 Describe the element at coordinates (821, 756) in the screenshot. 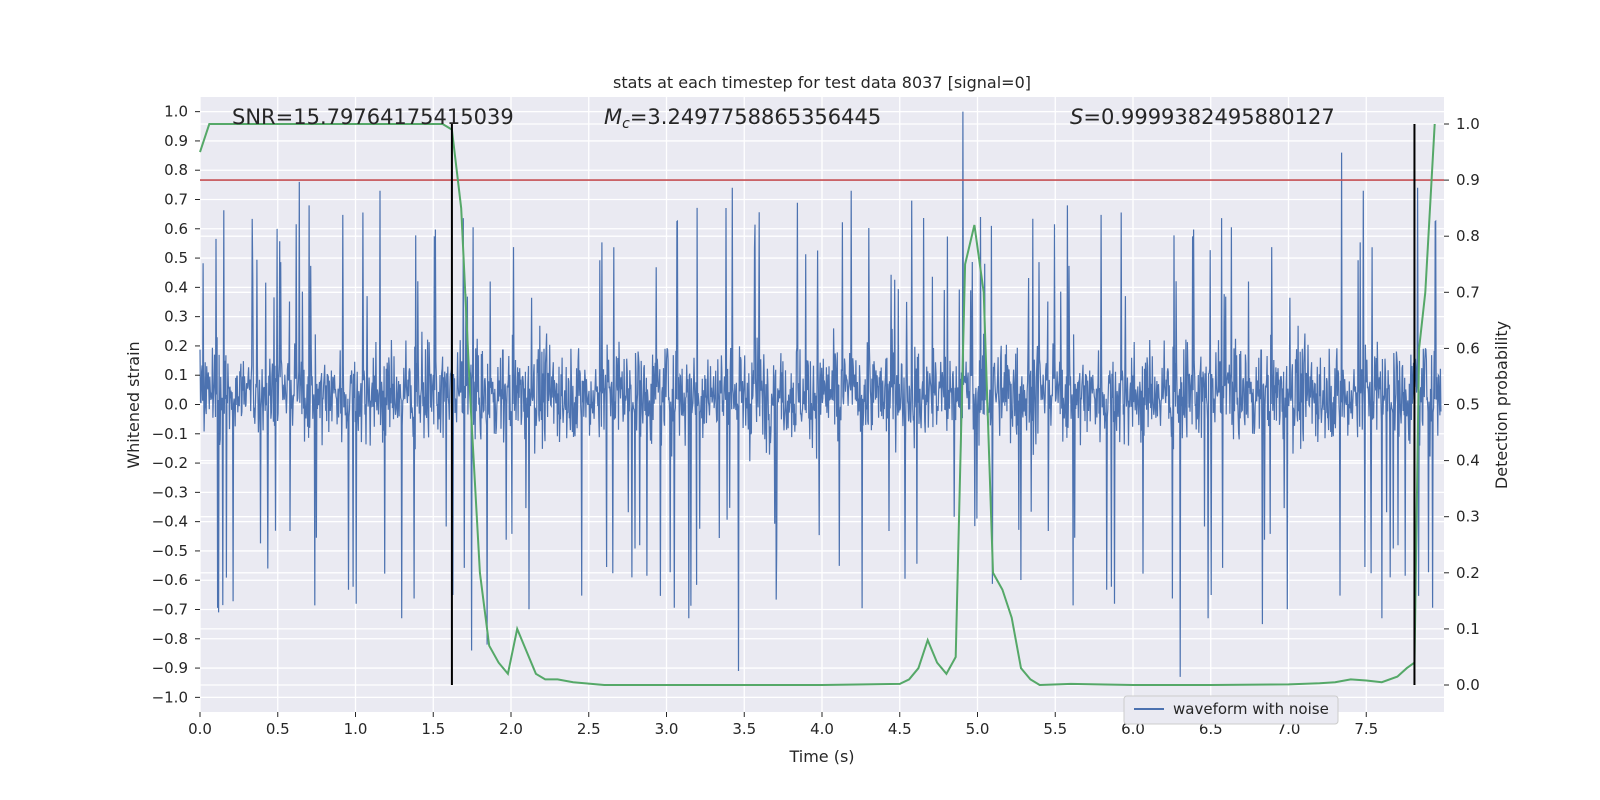

I see `x-axis-label: Time (s)` at that location.